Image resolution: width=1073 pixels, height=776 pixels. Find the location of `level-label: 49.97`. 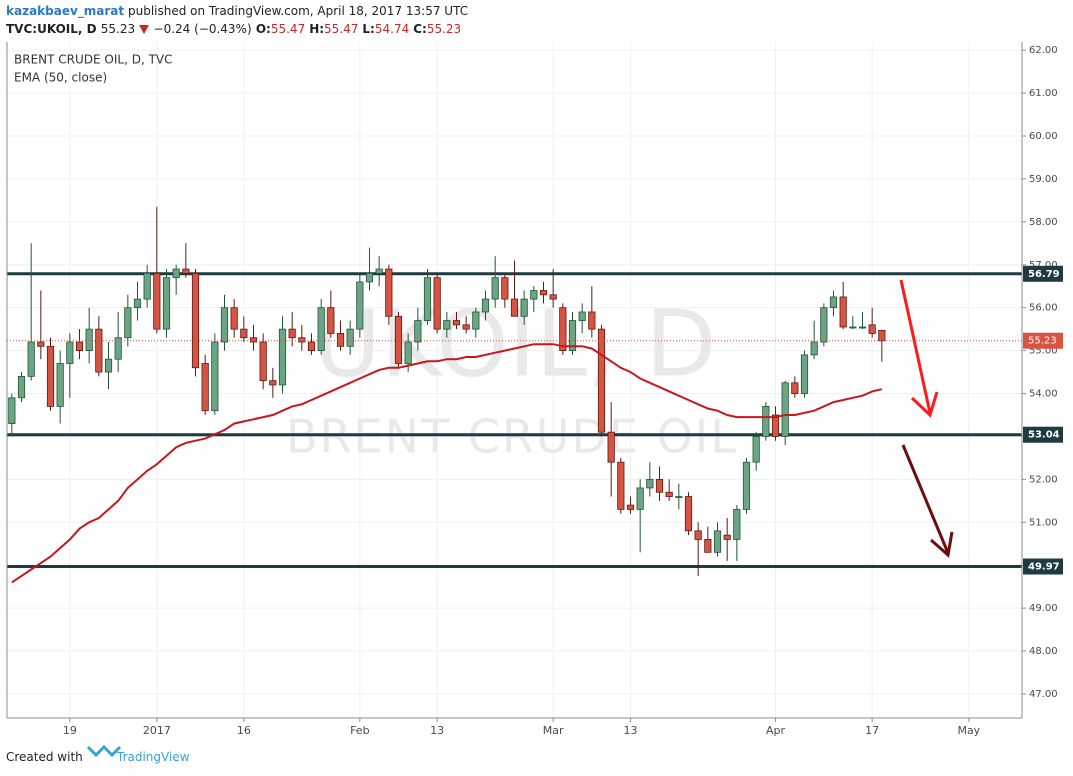

level-label: 49.97 is located at coordinates (1044, 566).